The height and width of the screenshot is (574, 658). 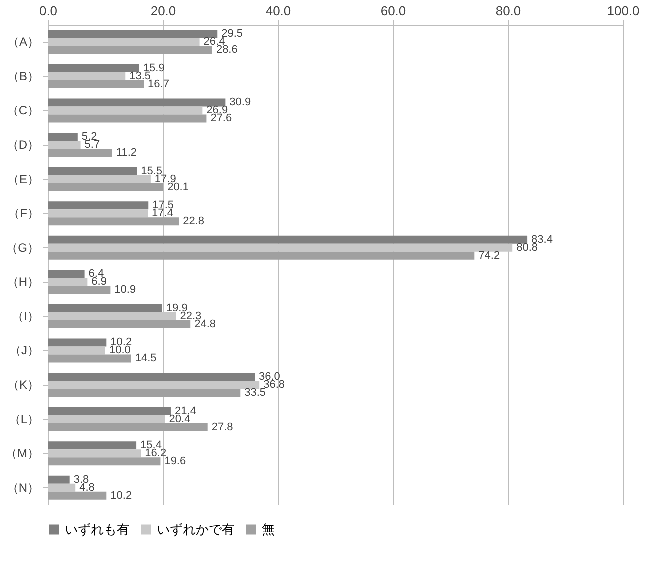 I want to click on y-tick-label: （I）, so click(x=26, y=316).